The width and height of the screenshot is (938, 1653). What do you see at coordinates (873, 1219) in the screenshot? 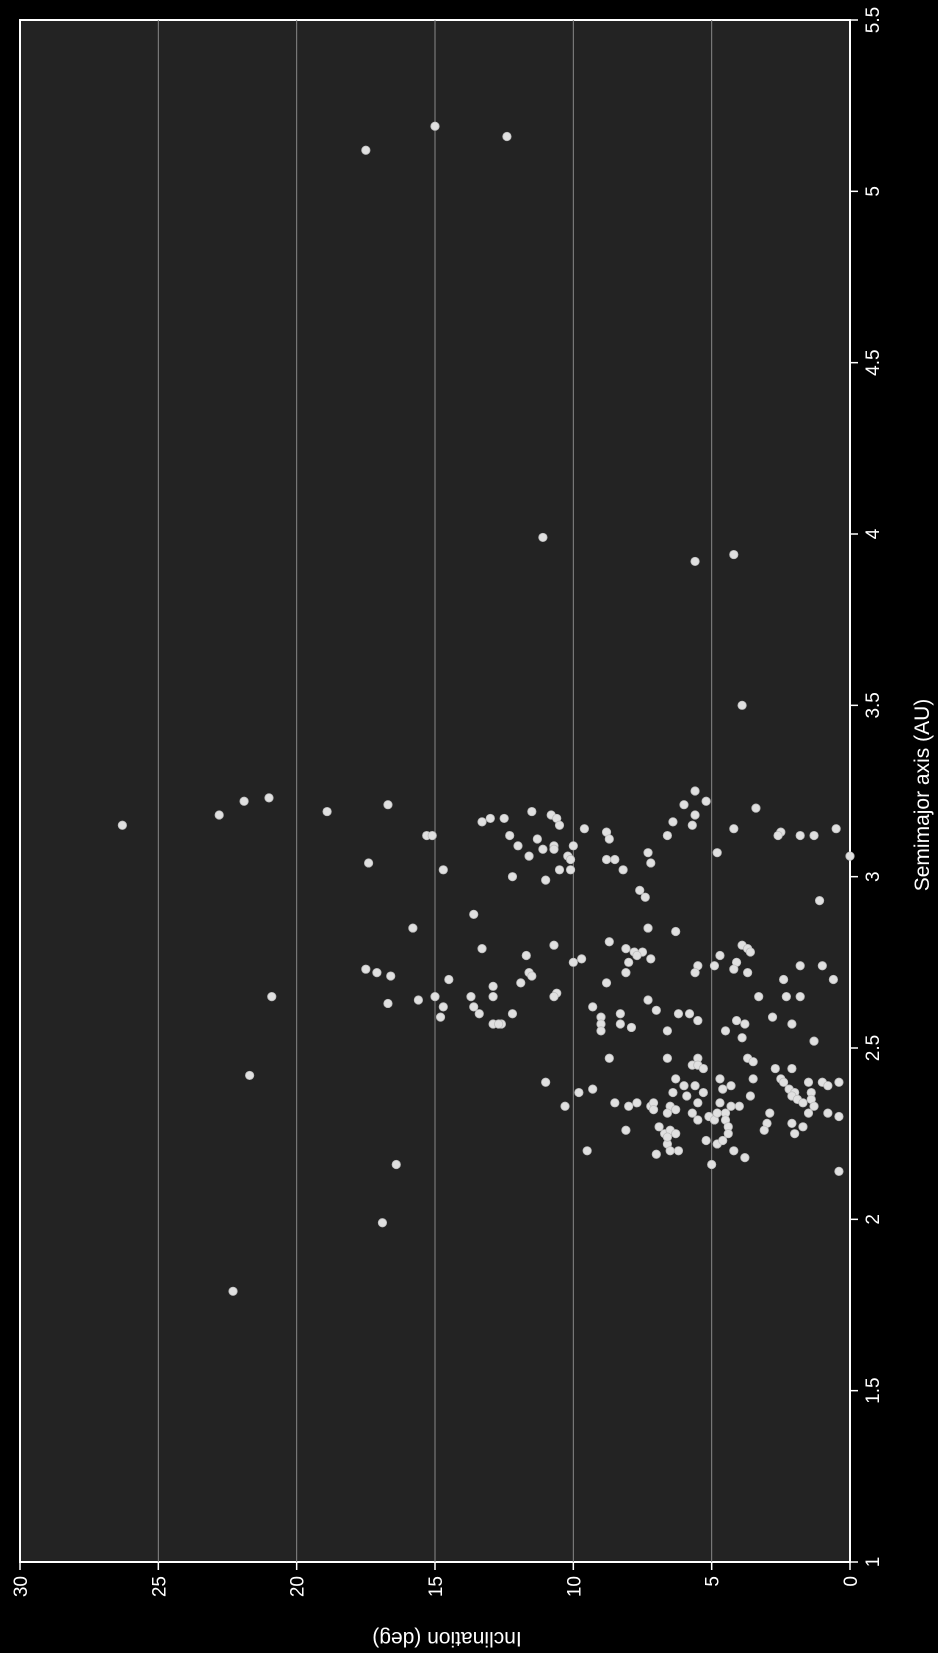
I see `x-tick-label: 2` at bounding box center [873, 1219].